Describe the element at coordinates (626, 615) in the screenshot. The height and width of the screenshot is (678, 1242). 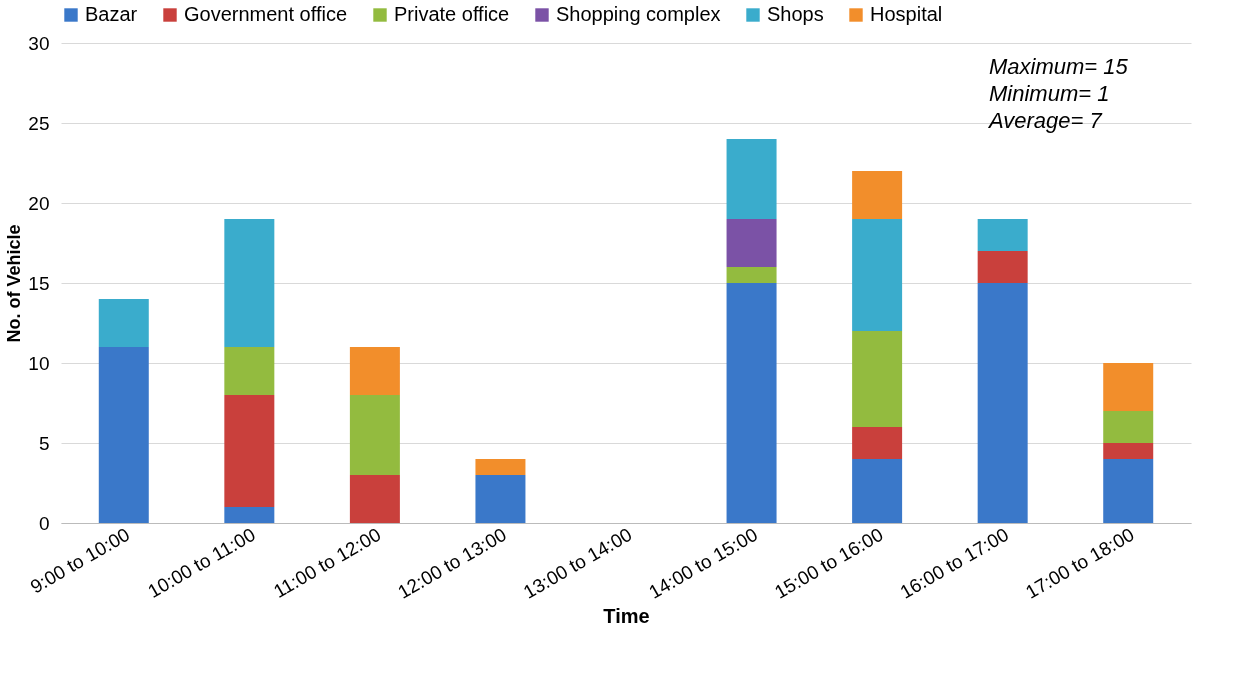
I see `x-axis-title: Time` at that location.